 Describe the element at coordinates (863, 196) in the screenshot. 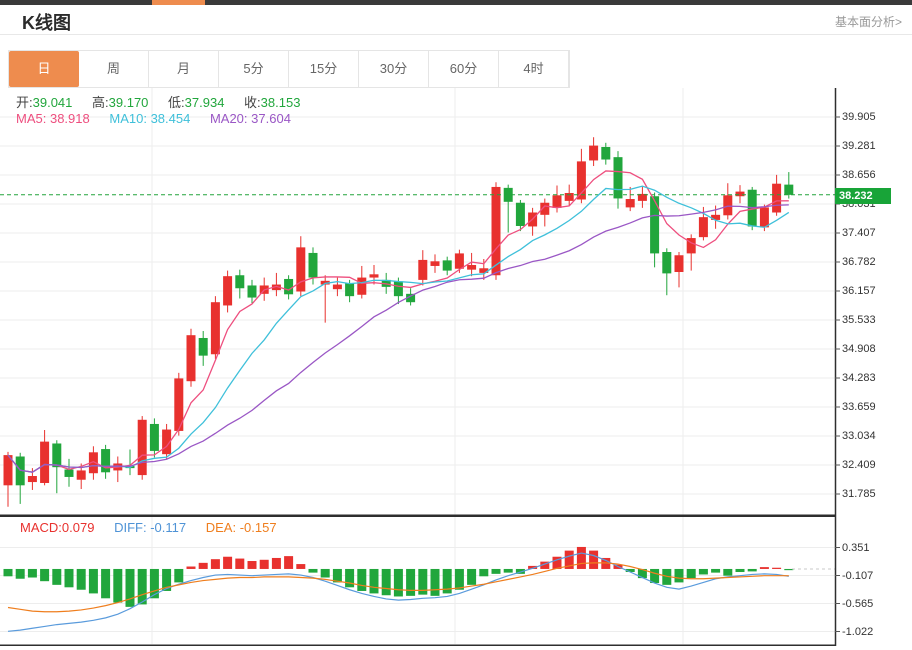

I see `current-price-badge: 38.232` at that location.